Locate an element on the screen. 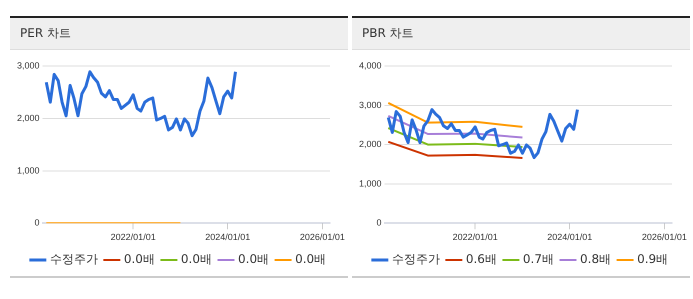 This screenshot has height=299, width=693. chart-title: PER 차트 is located at coordinates (179, 33).